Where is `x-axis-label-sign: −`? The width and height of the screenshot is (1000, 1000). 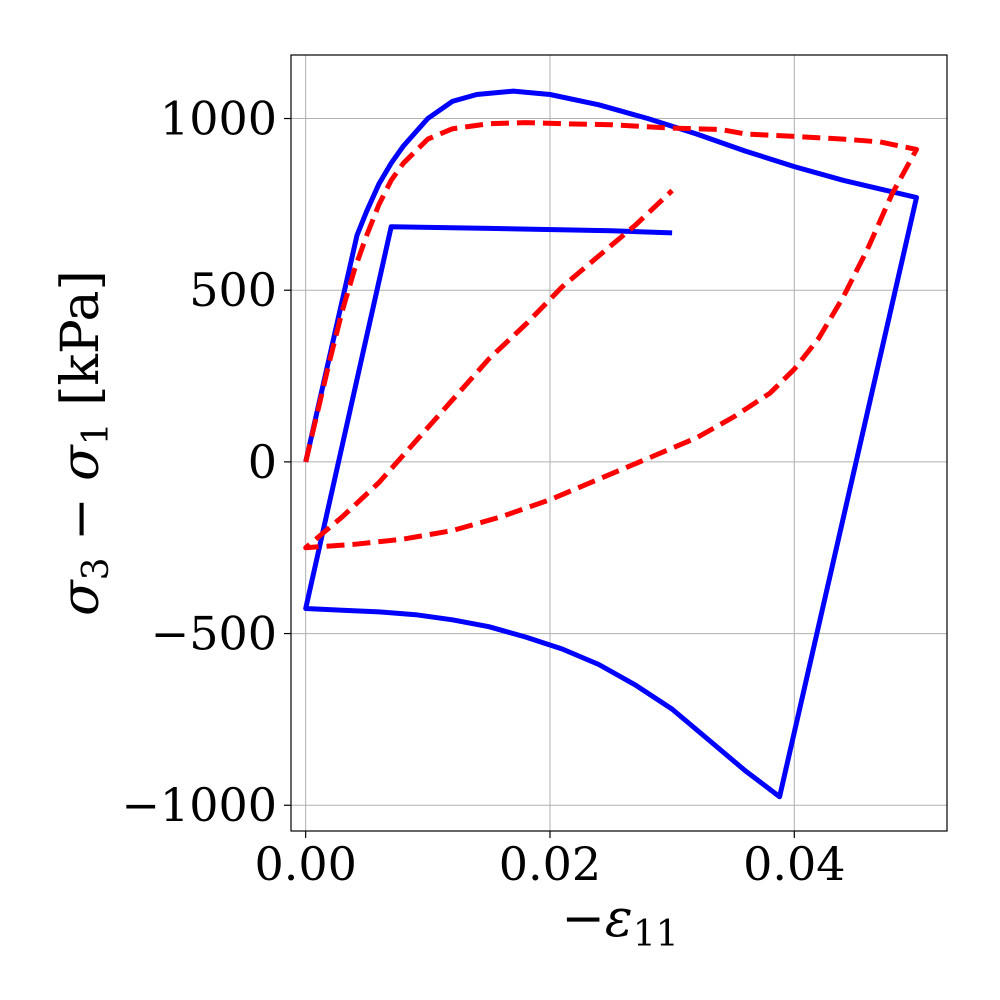
x-axis-label-sign: − is located at coordinates (583, 919).